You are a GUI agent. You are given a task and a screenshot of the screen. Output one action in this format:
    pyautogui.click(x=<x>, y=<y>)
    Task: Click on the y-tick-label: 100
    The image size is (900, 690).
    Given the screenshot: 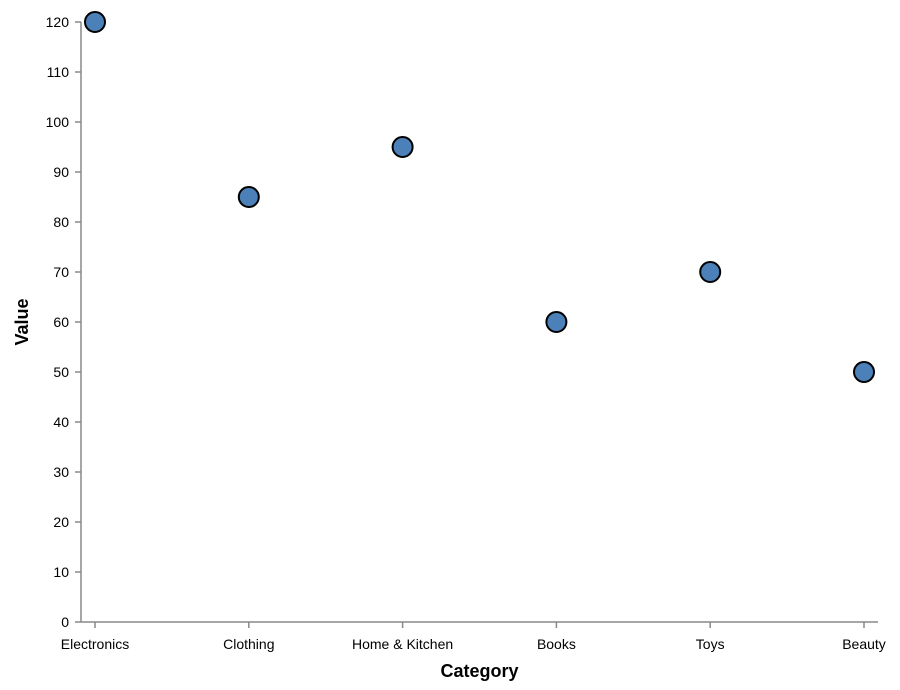 What is the action you would take?
    pyautogui.click(x=58, y=122)
    